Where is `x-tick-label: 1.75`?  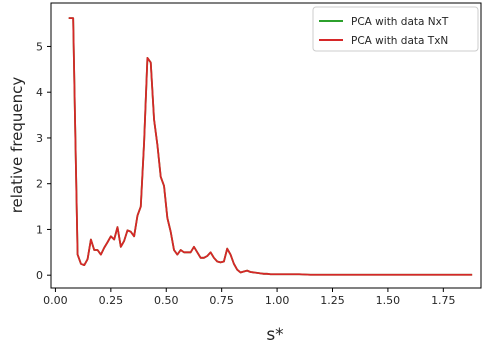
x-tick-label: 1.75 is located at coordinates (443, 300).